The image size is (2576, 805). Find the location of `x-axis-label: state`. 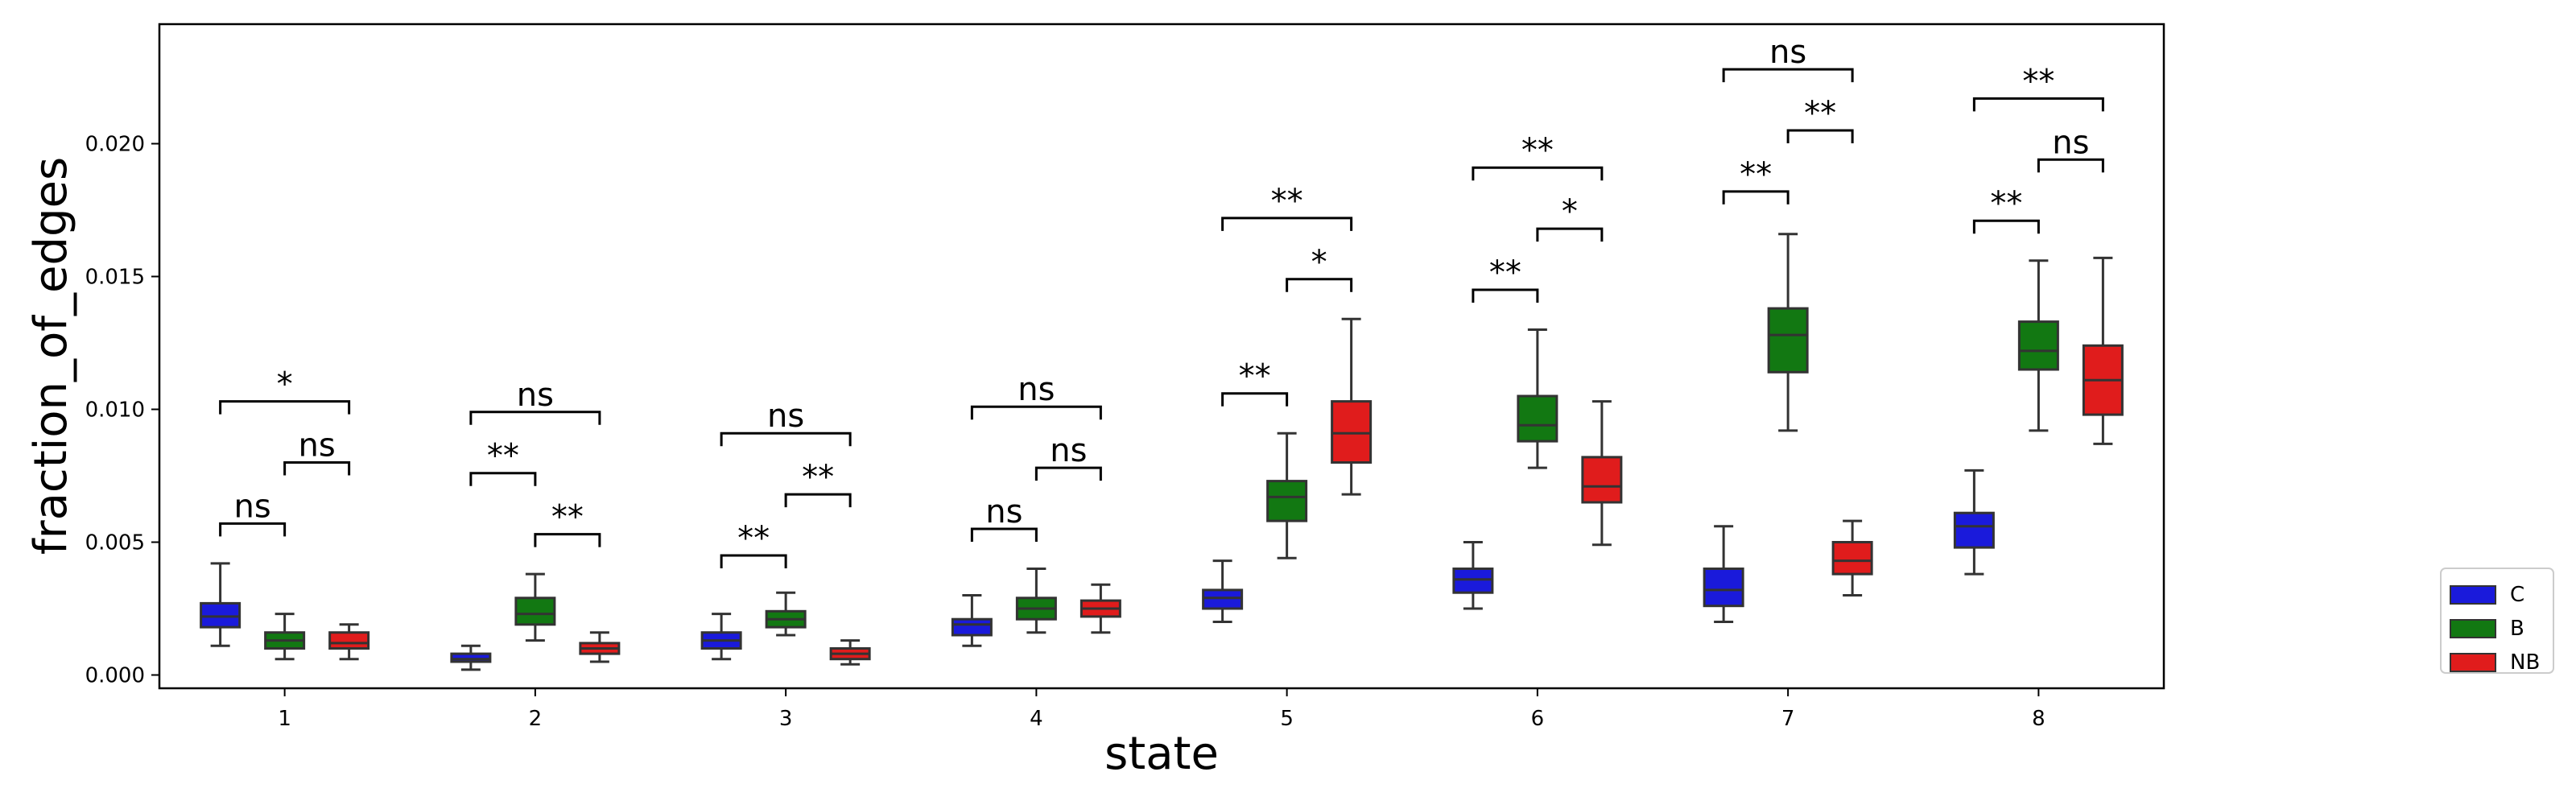

x-axis-label: state is located at coordinates (1161, 754).